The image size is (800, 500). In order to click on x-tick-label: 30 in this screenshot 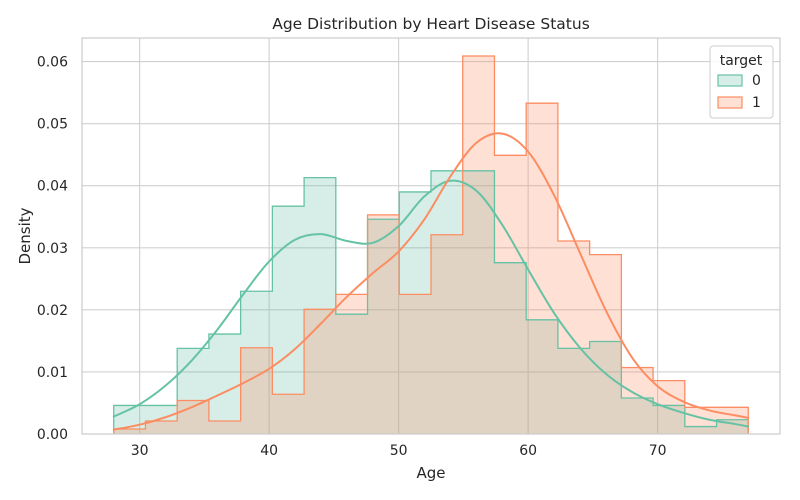, I will do `click(140, 451)`.